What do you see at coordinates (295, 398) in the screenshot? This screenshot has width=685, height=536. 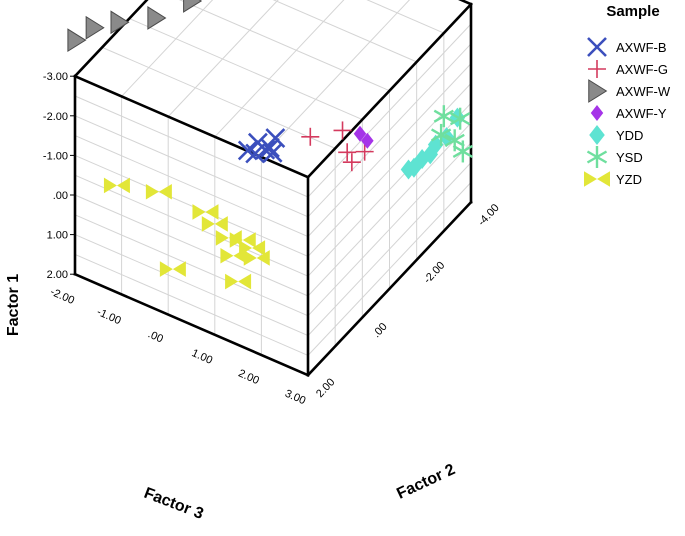 I see `factor3-tick-label: 3.00` at bounding box center [295, 398].